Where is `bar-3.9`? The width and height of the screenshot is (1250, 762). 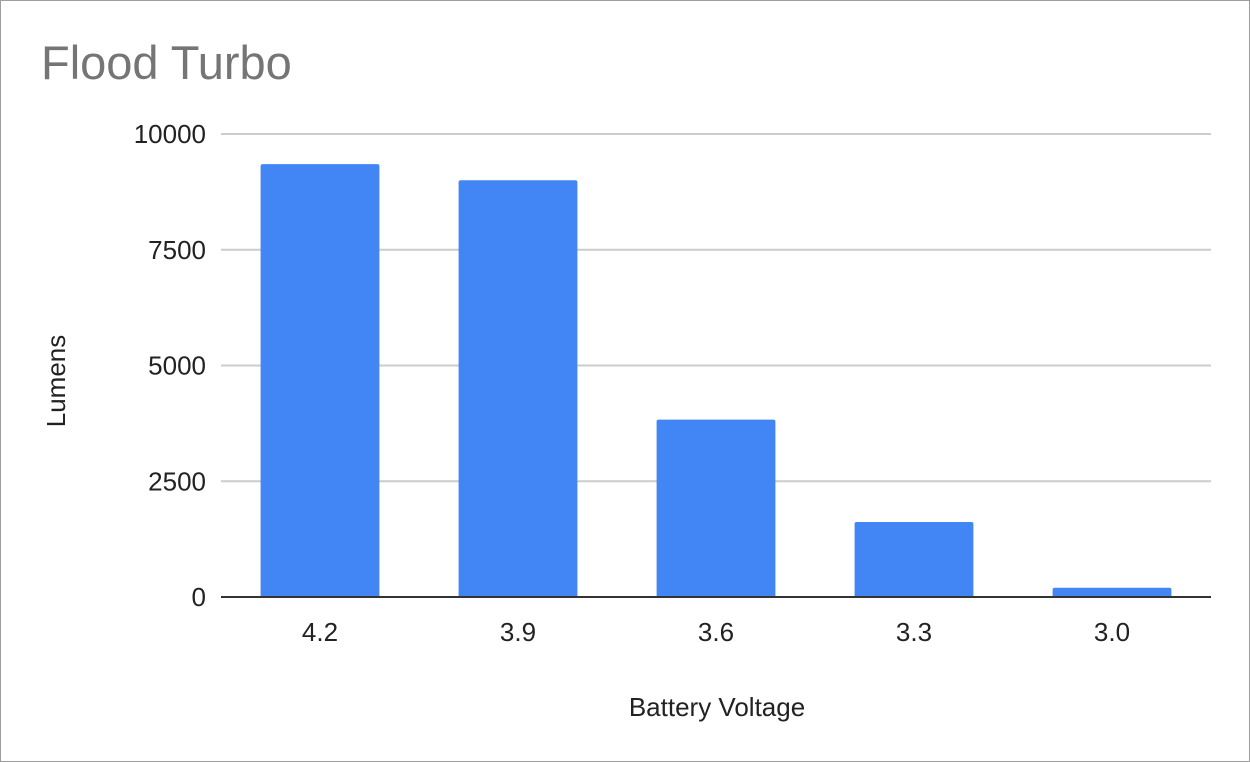
bar-3.9 is located at coordinates (518, 389).